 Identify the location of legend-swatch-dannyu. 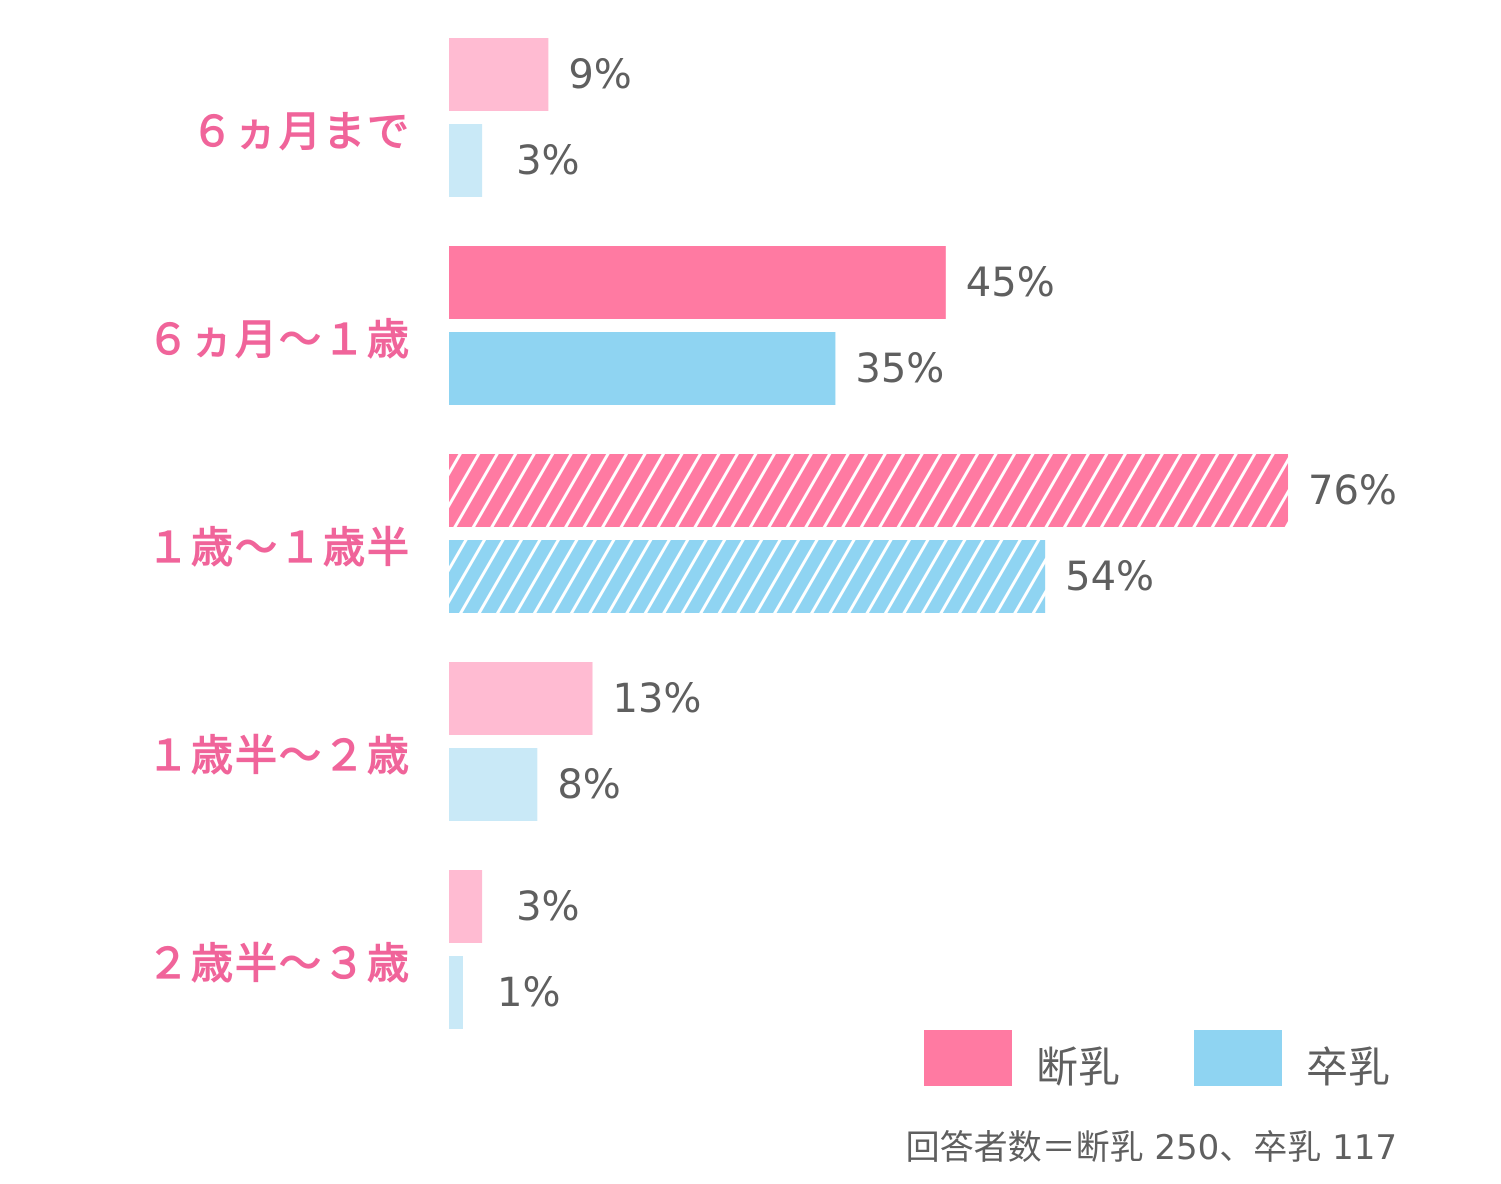
(968, 1058).